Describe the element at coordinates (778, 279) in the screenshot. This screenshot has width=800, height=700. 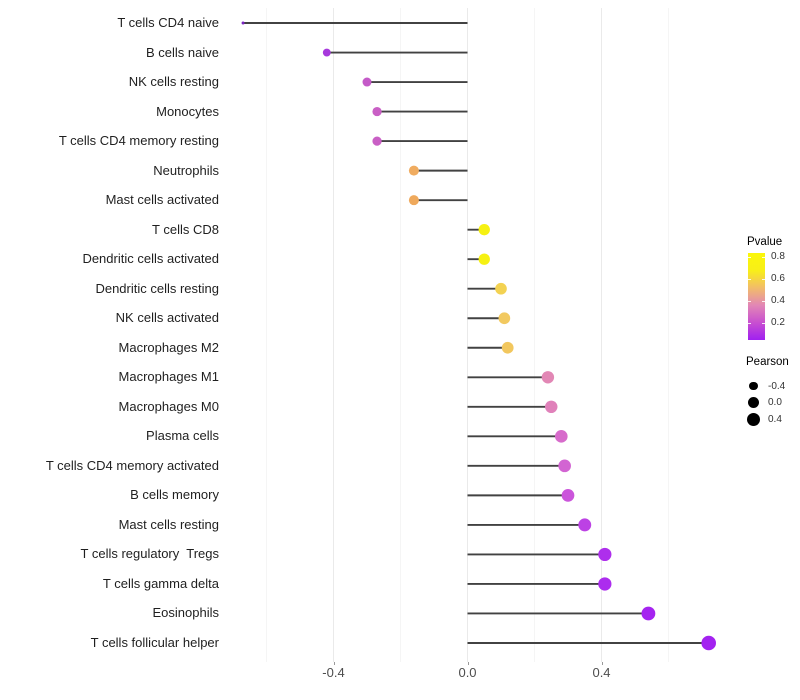
I see `pvalue-tick-label: 0.6` at that location.